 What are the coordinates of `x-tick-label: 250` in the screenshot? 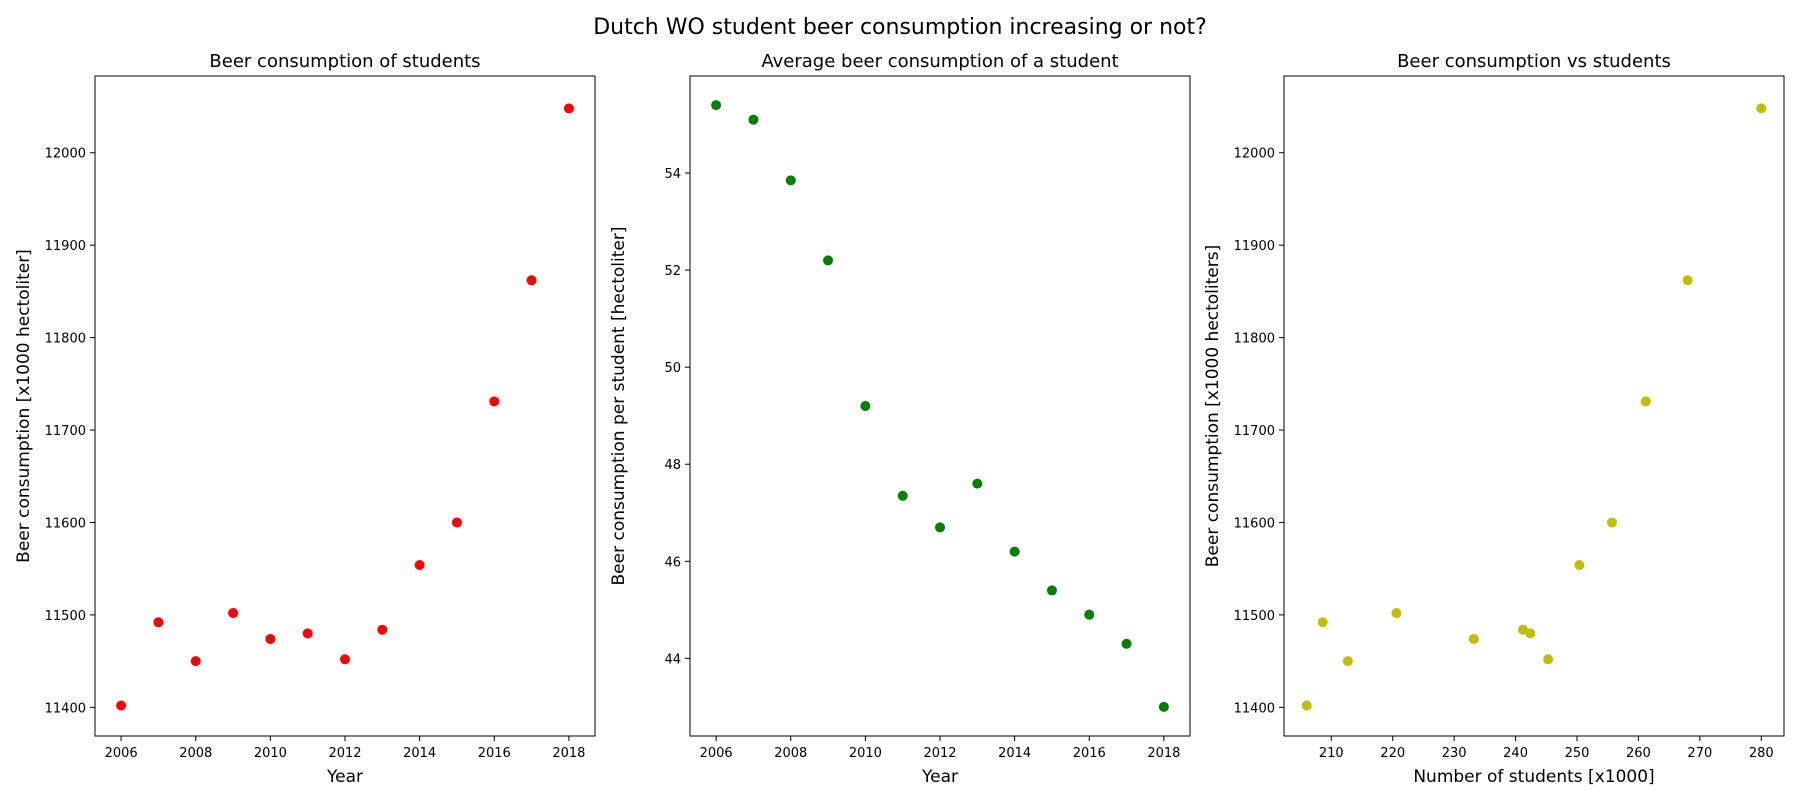 It's located at (1577, 753).